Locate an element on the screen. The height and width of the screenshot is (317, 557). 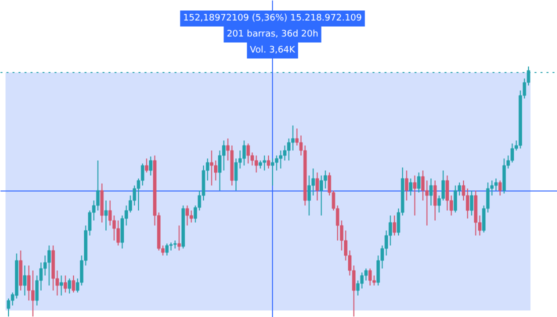
text: Vol. 3,64K is located at coordinates (273, 51).